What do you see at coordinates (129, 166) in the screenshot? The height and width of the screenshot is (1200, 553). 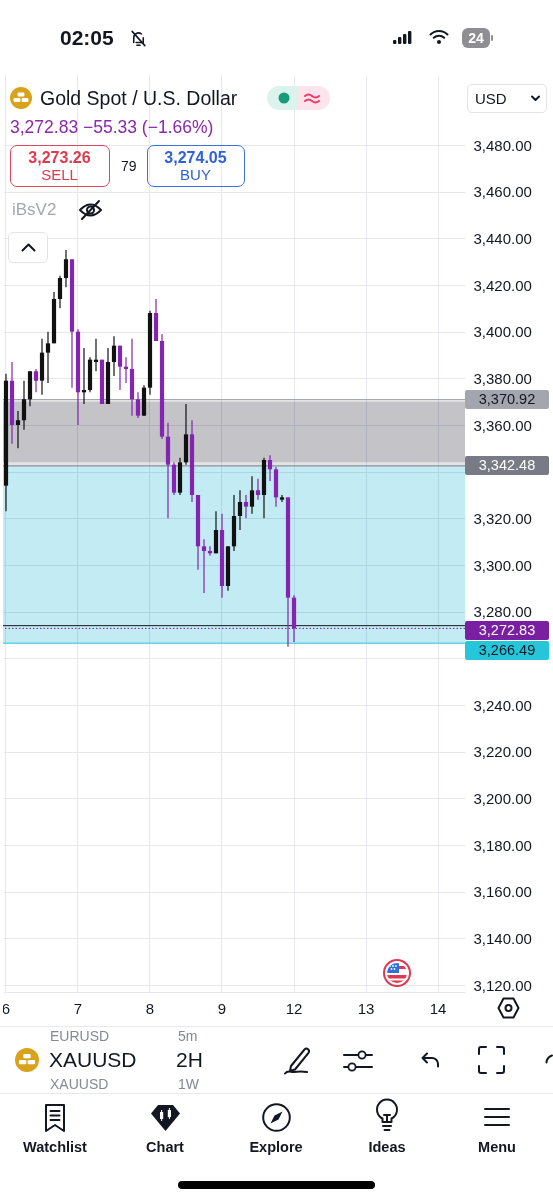 I see `annotation: 79` at bounding box center [129, 166].